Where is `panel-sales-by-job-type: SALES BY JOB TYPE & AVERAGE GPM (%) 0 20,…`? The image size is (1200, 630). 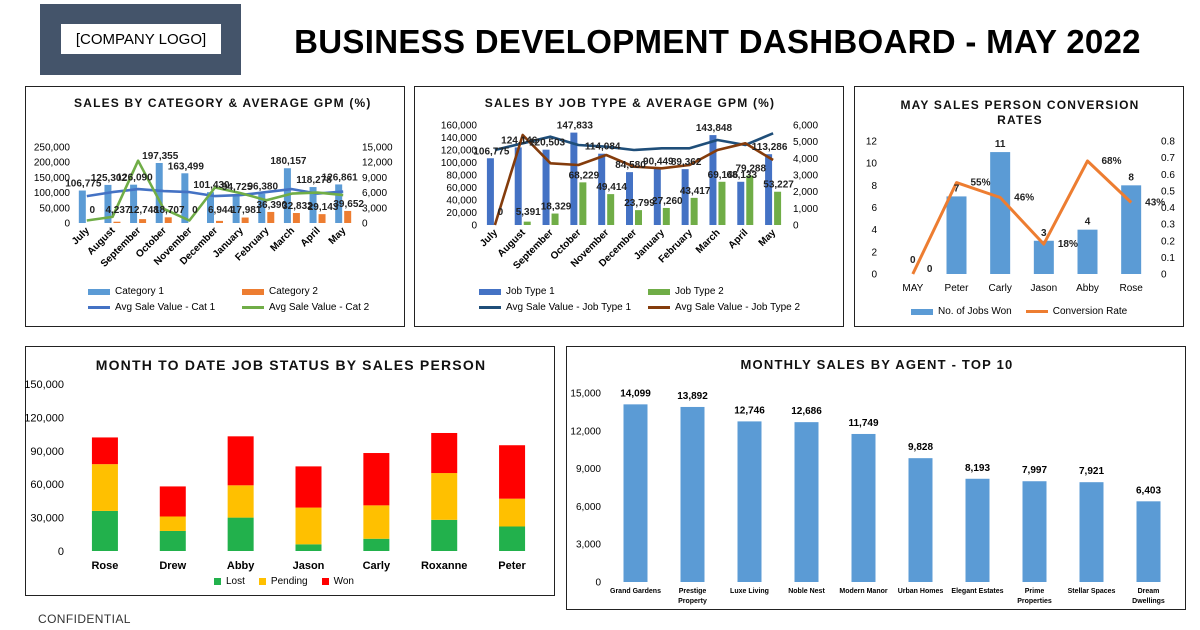 panel-sales-by-job-type: SALES BY JOB TYPE & AVERAGE GPM (%) 0 20,… is located at coordinates (629, 206).